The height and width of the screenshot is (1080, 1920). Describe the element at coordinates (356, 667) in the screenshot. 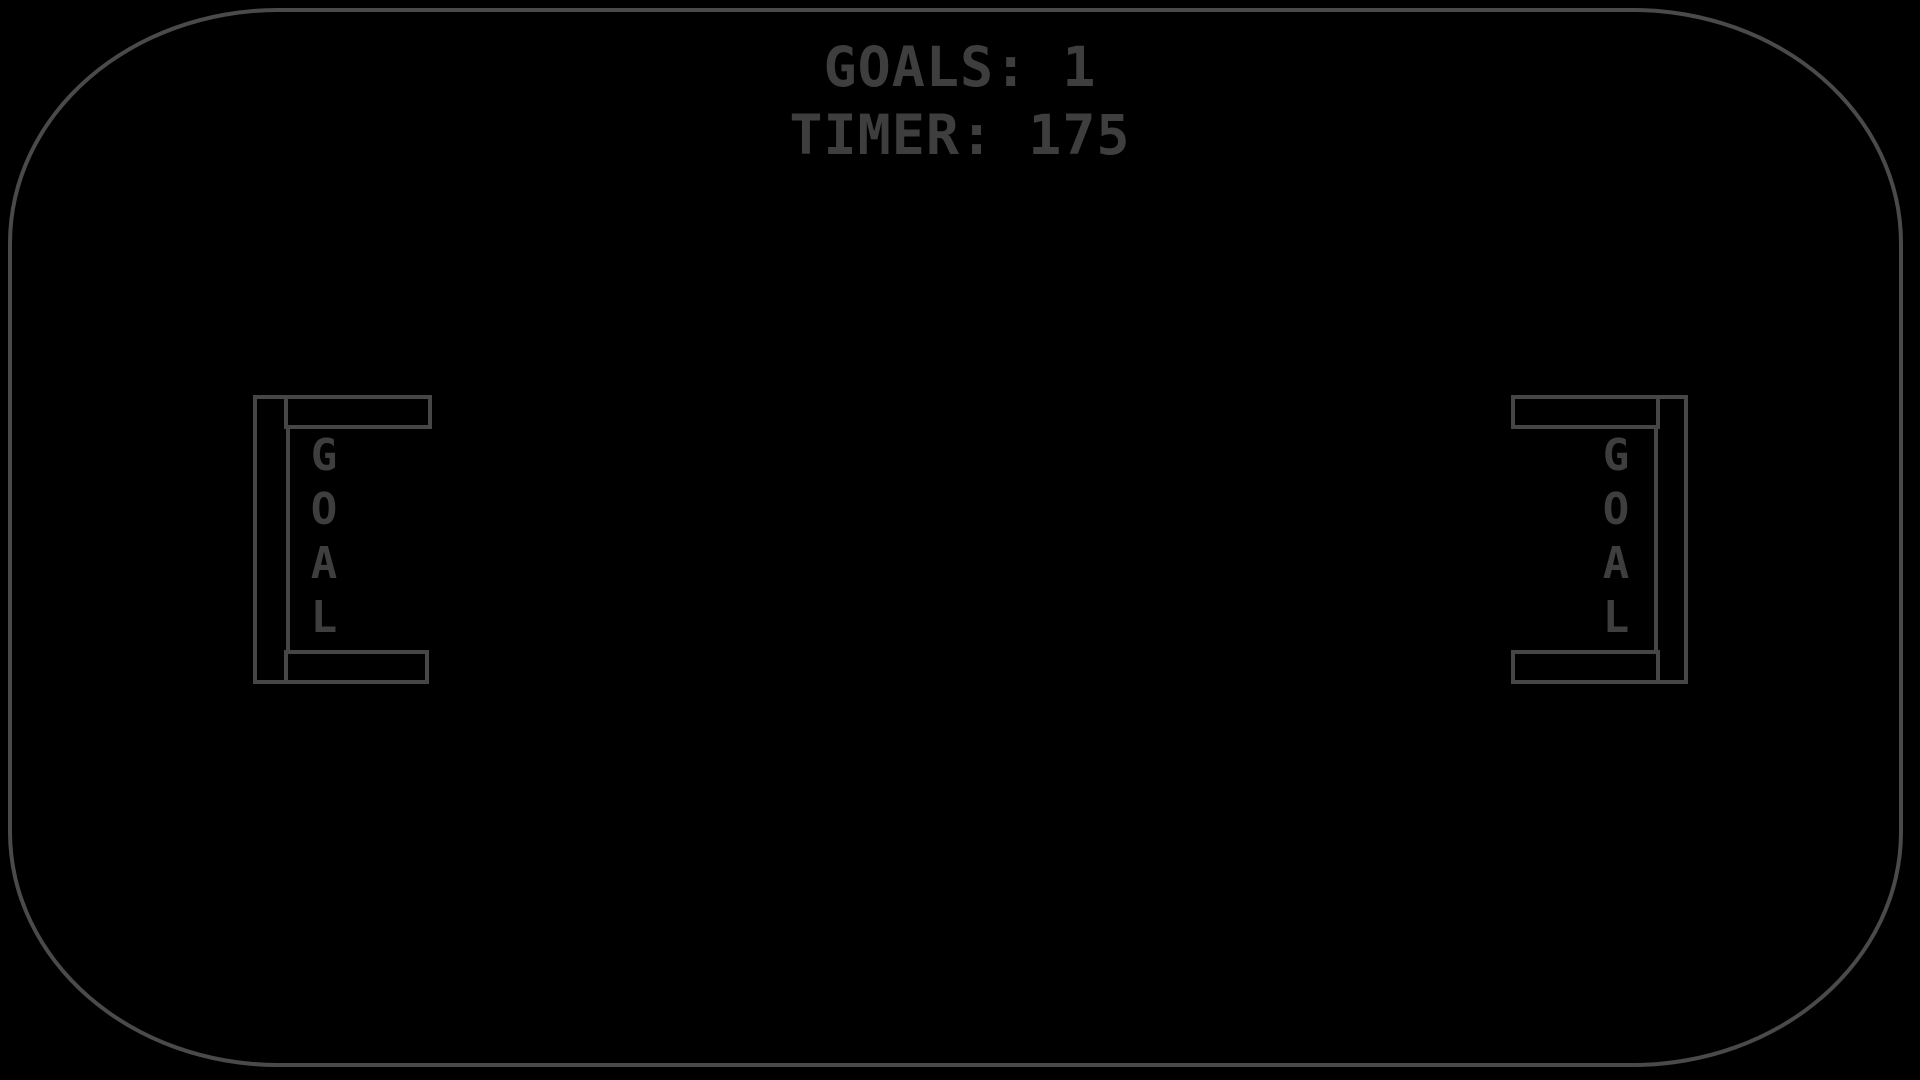

I see `left-goal-bottom-post` at that location.